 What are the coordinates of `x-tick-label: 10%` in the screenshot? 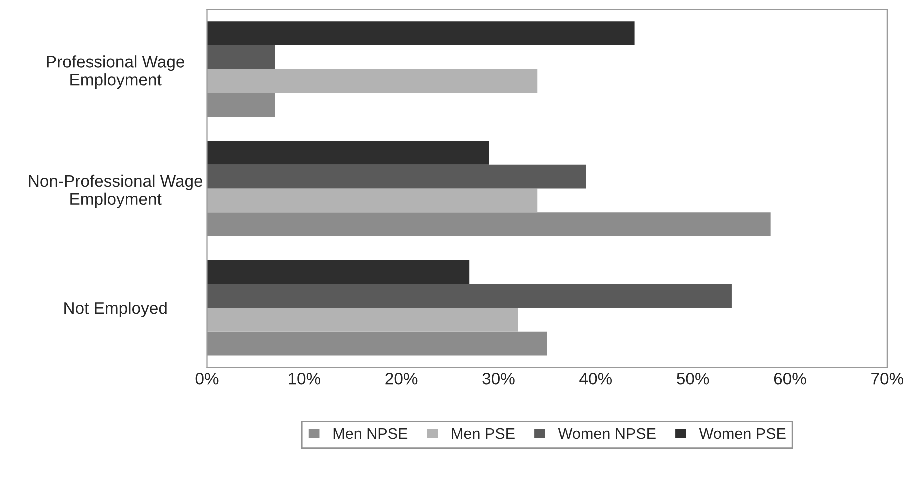 It's located at (305, 378).